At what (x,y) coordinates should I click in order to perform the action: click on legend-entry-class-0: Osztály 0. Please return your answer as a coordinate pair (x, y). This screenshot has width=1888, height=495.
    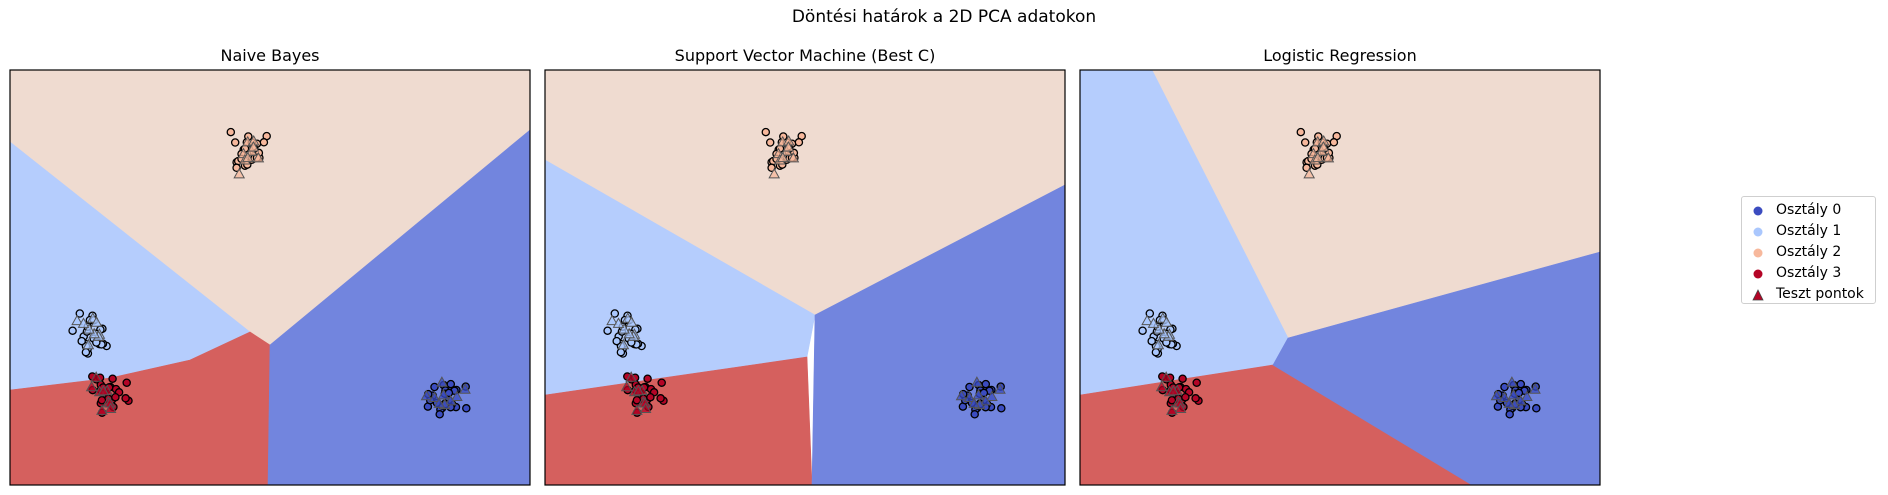
    Looking at the image, I should click on (1809, 211).